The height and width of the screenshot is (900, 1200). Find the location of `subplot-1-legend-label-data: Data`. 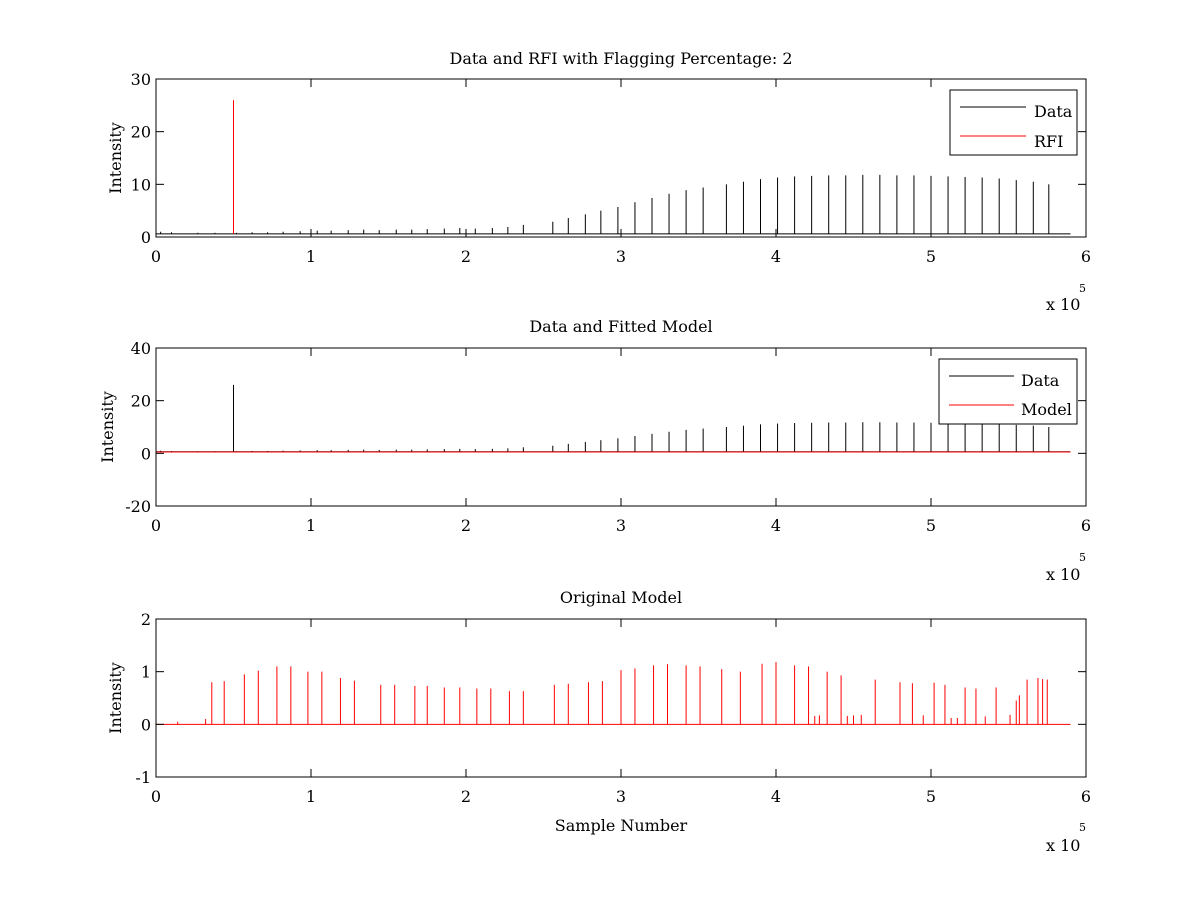

subplot-1-legend-label-data: Data is located at coordinates (1053, 111).